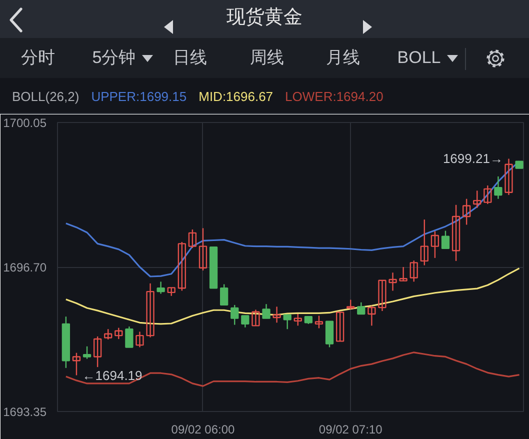 The image size is (529, 439). Describe the element at coordinates (190, 58) in the screenshot. I see `text: 日线` at that location.